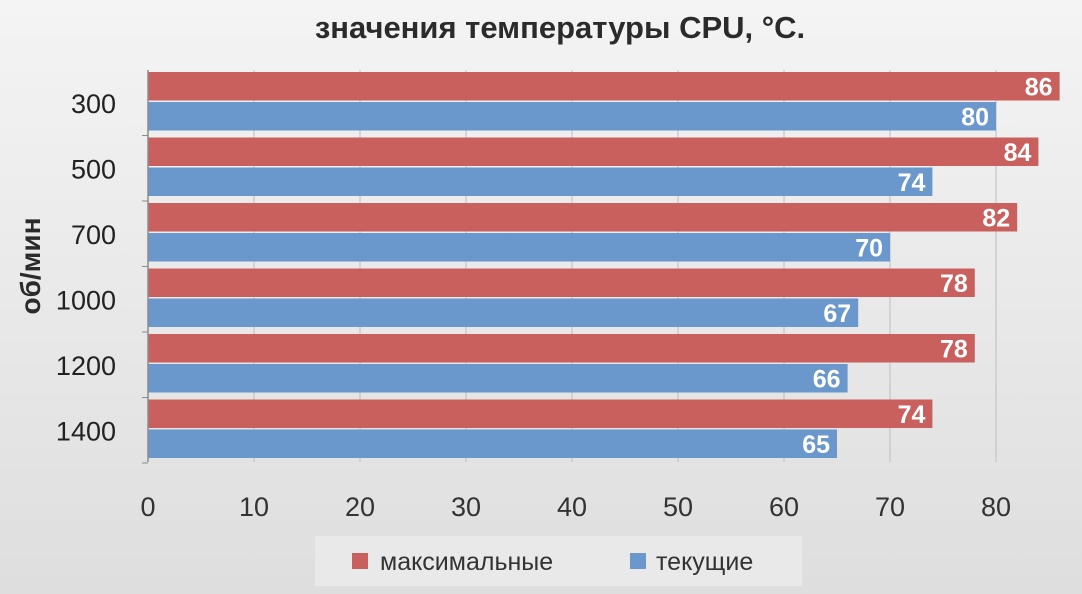 The width and height of the screenshot is (1082, 594). What do you see at coordinates (466, 562) in the screenshot?
I see `legend-label: максимальные` at bounding box center [466, 562].